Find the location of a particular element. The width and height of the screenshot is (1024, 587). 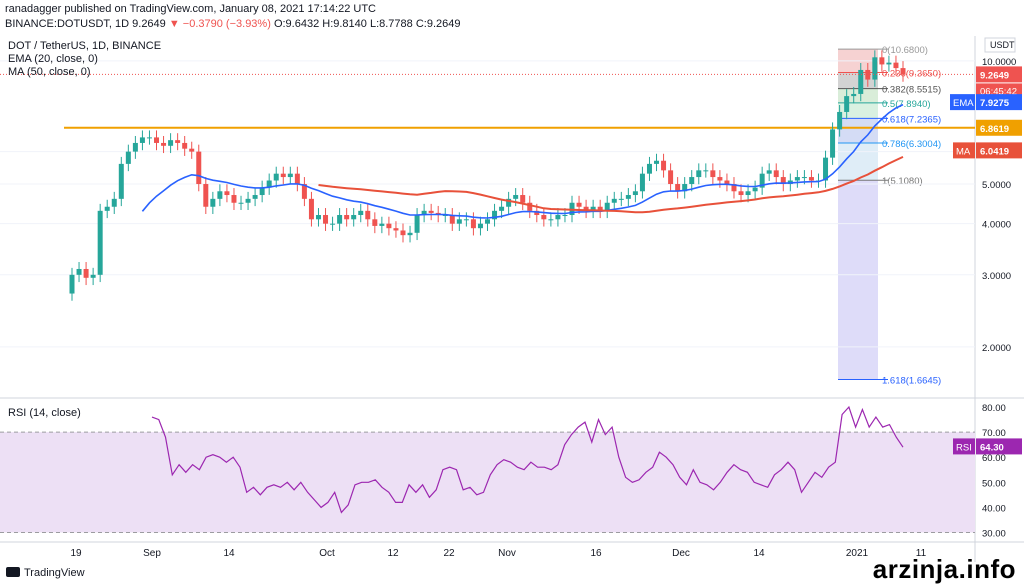

time-tick-label: Nov is located at coordinates (507, 553).